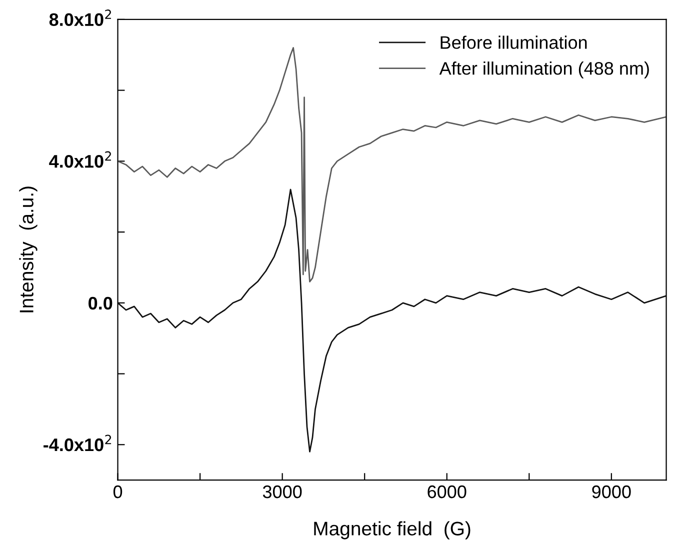 Image resolution: width=673 pixels, height=555 pixels. I want to click on x-tick-label: 9000, so click(611, 491).